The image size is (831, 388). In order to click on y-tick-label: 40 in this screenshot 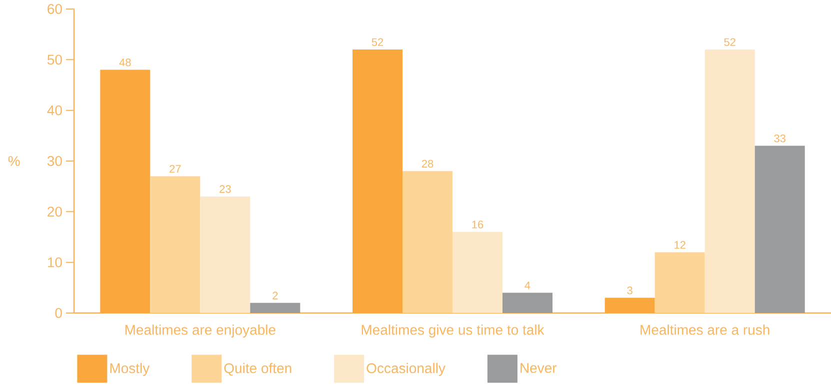, I will do `click(54, 110)`.